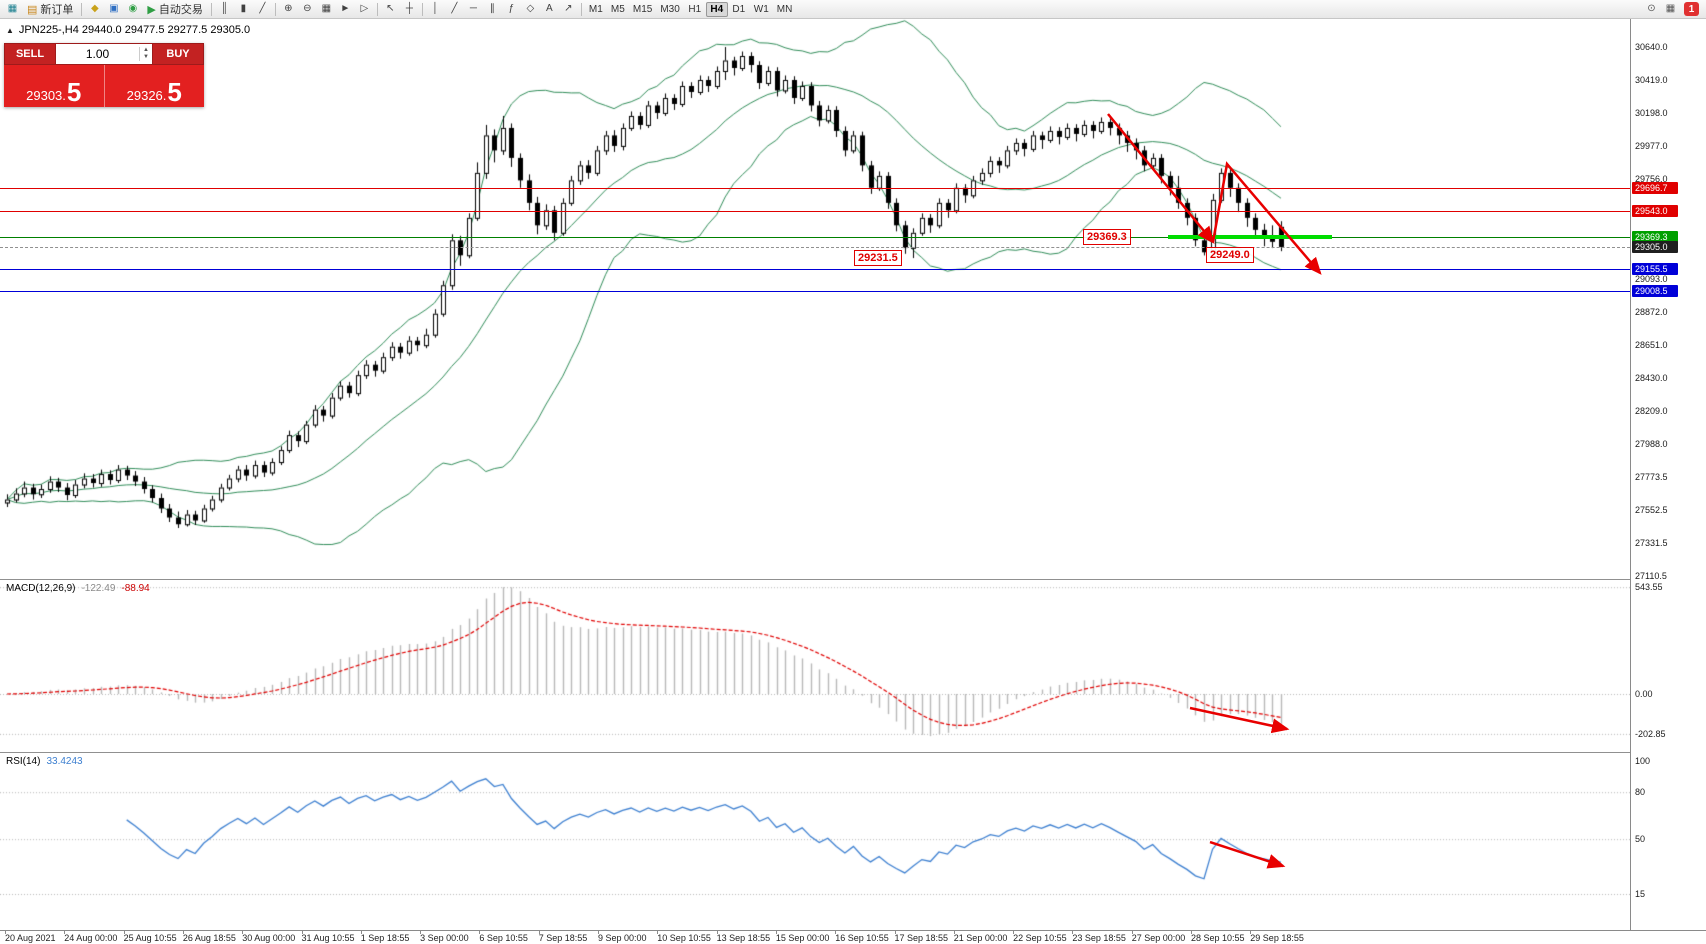 This screenshot has height=944, width=1706. Describe the element at coordinates (581, 9) in the screenshot. I see `toolbar-separator` at that location.